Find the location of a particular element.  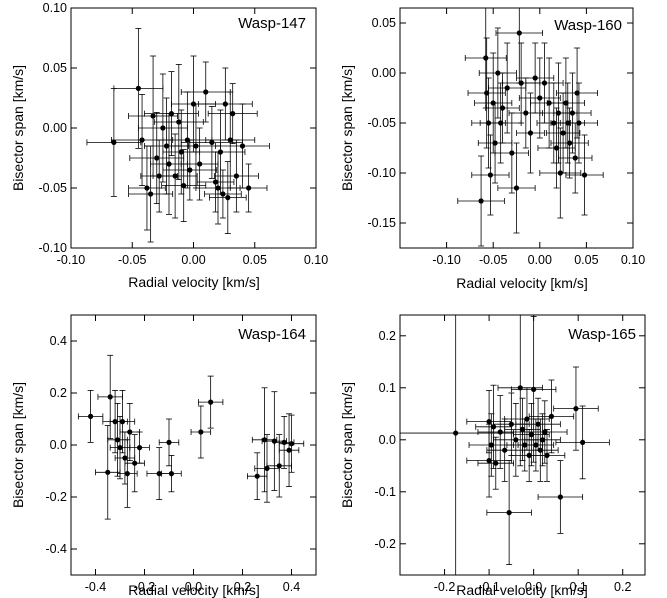

y-tick-label: -0.1 is located at coordinates (385, 492).